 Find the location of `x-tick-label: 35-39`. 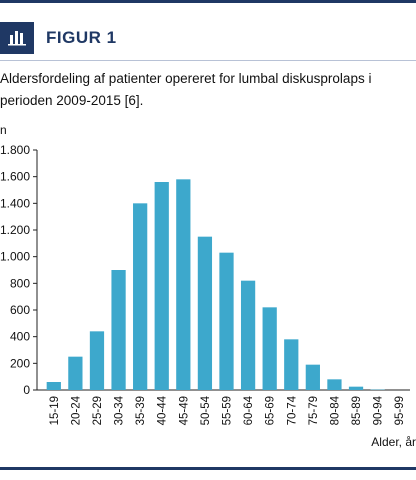

x-tick-label: 35-39 is located at coordinates (141, 410).